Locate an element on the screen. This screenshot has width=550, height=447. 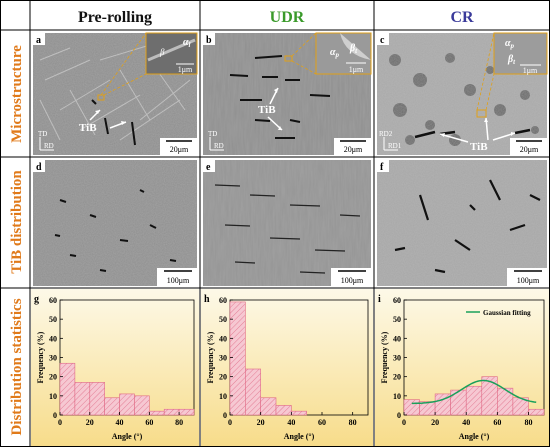
inset-alpha-label: αl is located at coordinates (187, 43).